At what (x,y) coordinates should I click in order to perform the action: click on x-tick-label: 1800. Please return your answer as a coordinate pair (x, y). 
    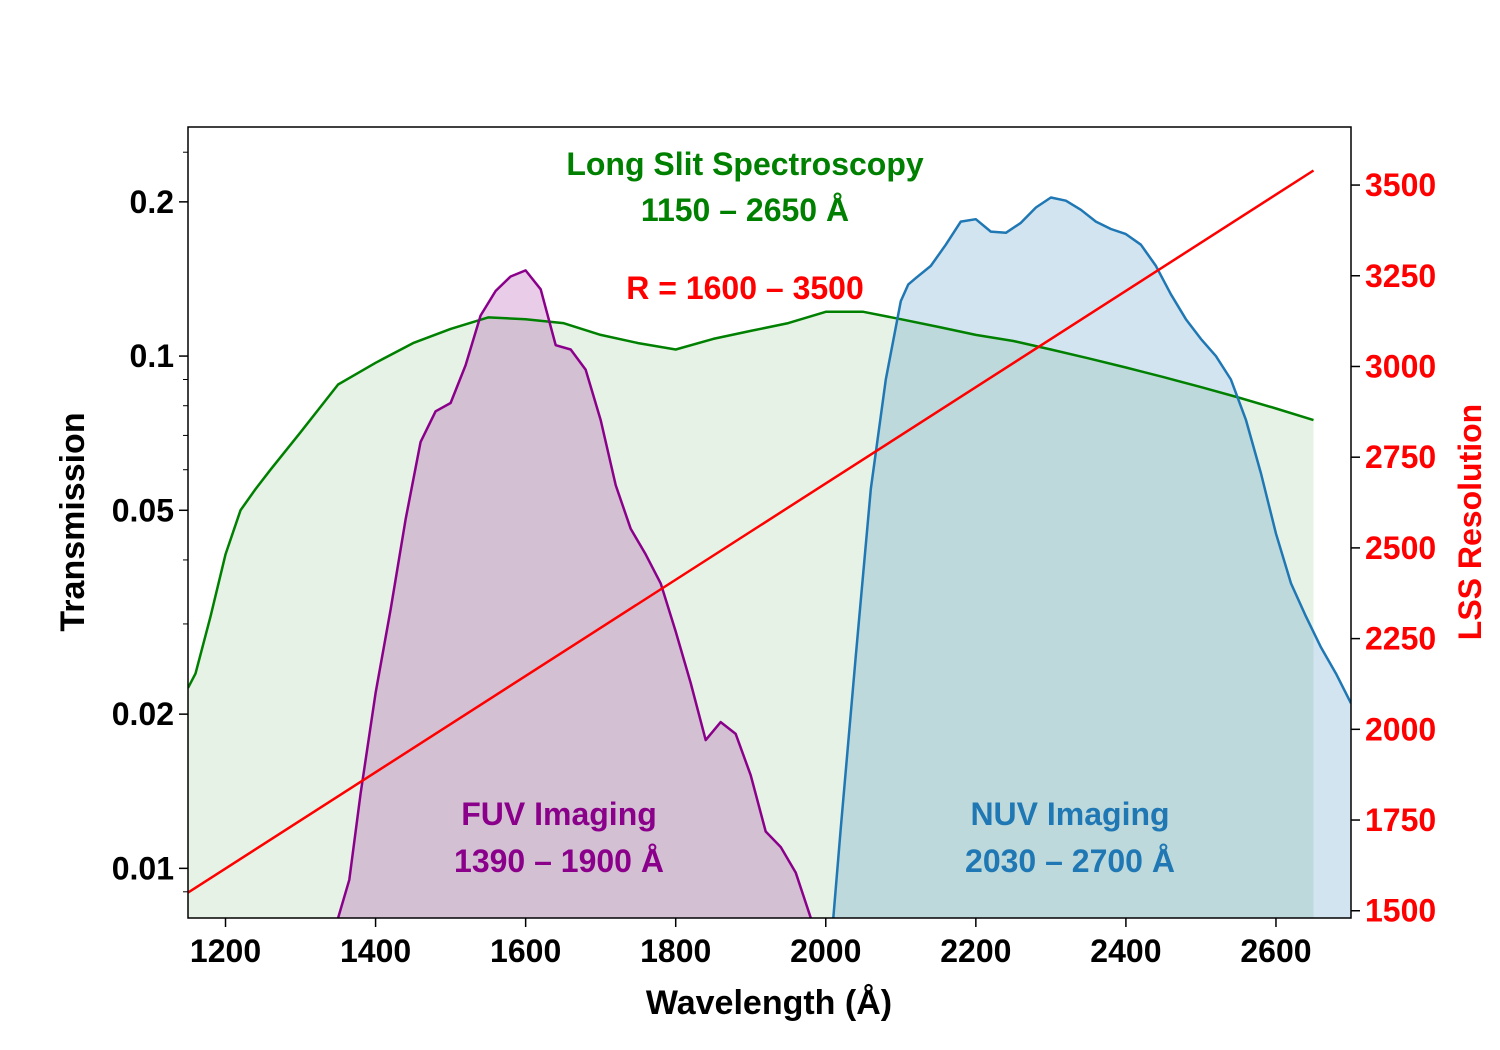
    Looking at the image, I should click on (675, 951).